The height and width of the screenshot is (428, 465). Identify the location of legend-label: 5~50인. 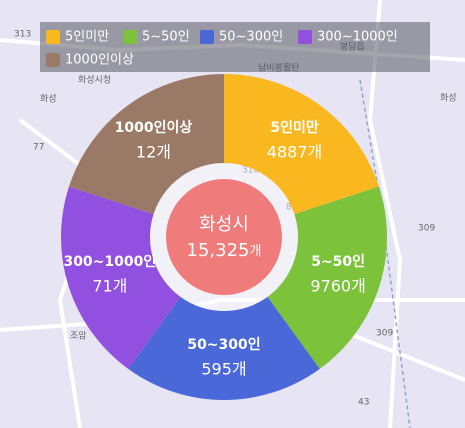
(166, 37).